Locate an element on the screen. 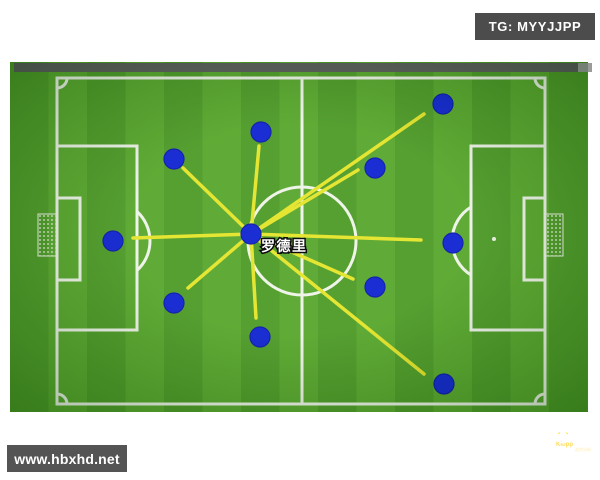  pitch-top-edge is located at coordinates (297, 67).